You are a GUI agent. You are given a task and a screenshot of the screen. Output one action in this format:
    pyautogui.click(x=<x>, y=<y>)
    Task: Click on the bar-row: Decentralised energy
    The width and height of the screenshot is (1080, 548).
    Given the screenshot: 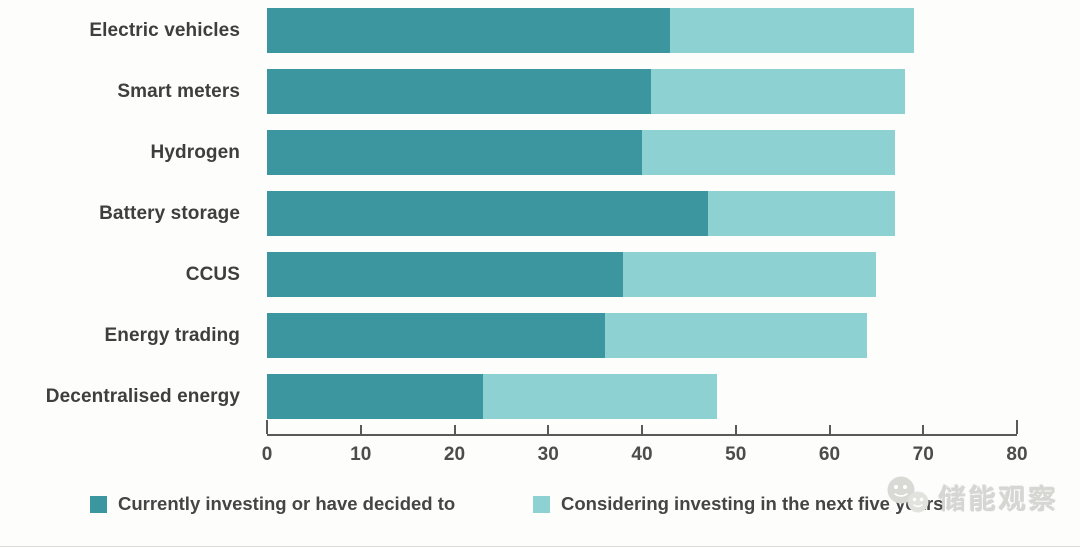 What is the action you would take?
    pyautogui.click(x=540, y=396)
    